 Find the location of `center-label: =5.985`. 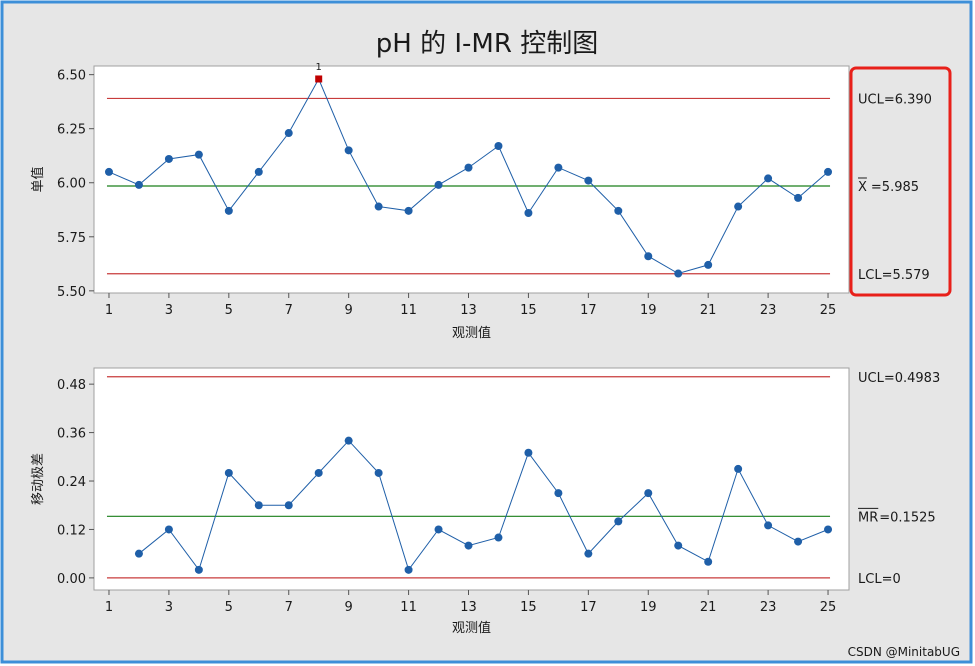

center-label: =5.985 is located at coordinates (895, 187).